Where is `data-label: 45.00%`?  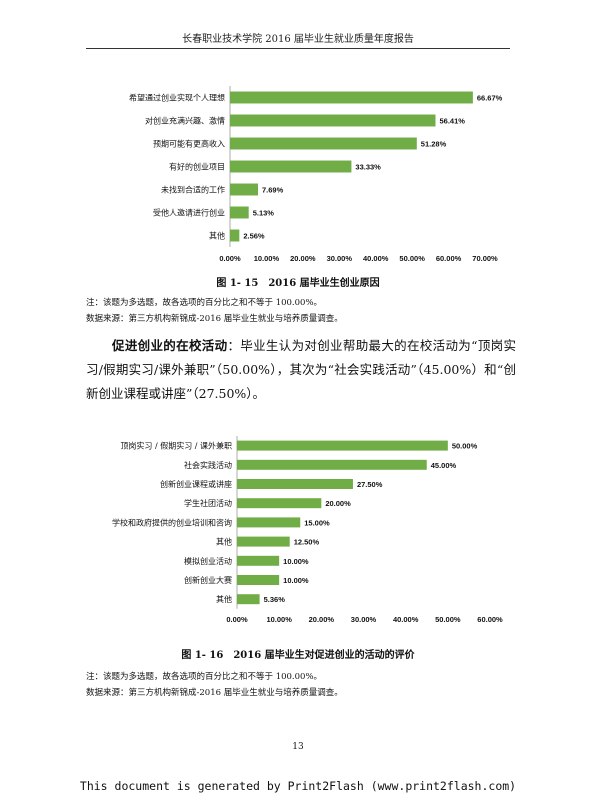 data-label: 45.00% is located at coordinates (444, 465).